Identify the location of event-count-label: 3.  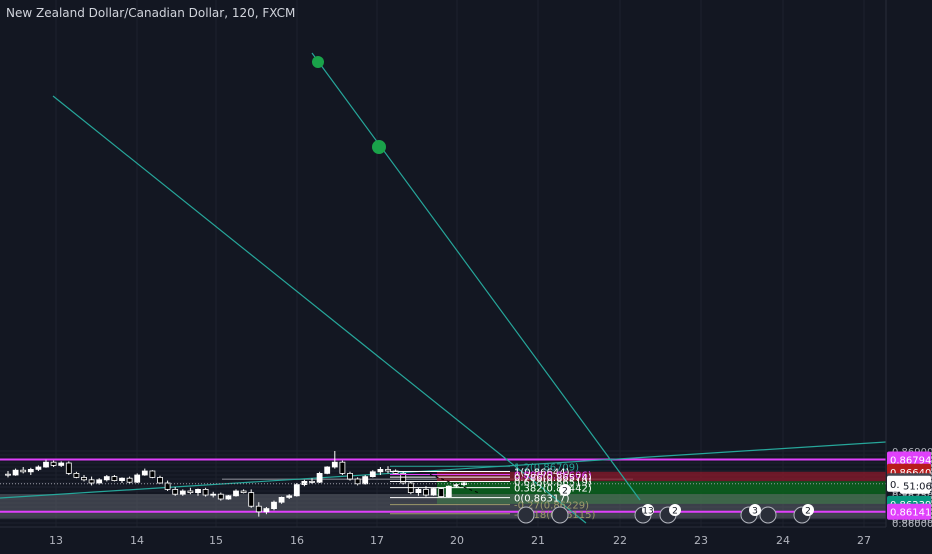
(755, 512).